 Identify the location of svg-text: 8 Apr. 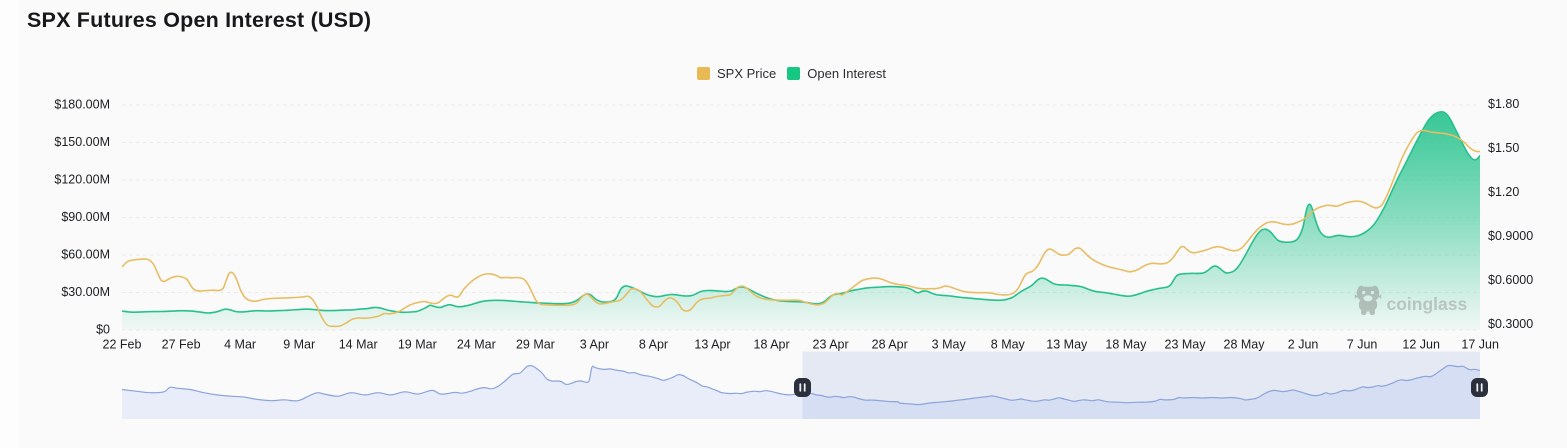
(653, 345).